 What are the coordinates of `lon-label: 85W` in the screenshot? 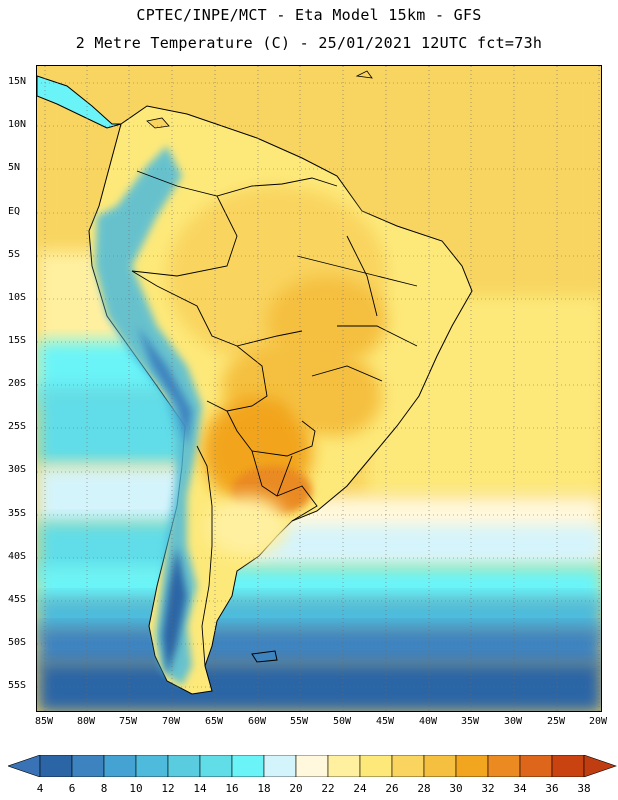 It's located at (44, 721).